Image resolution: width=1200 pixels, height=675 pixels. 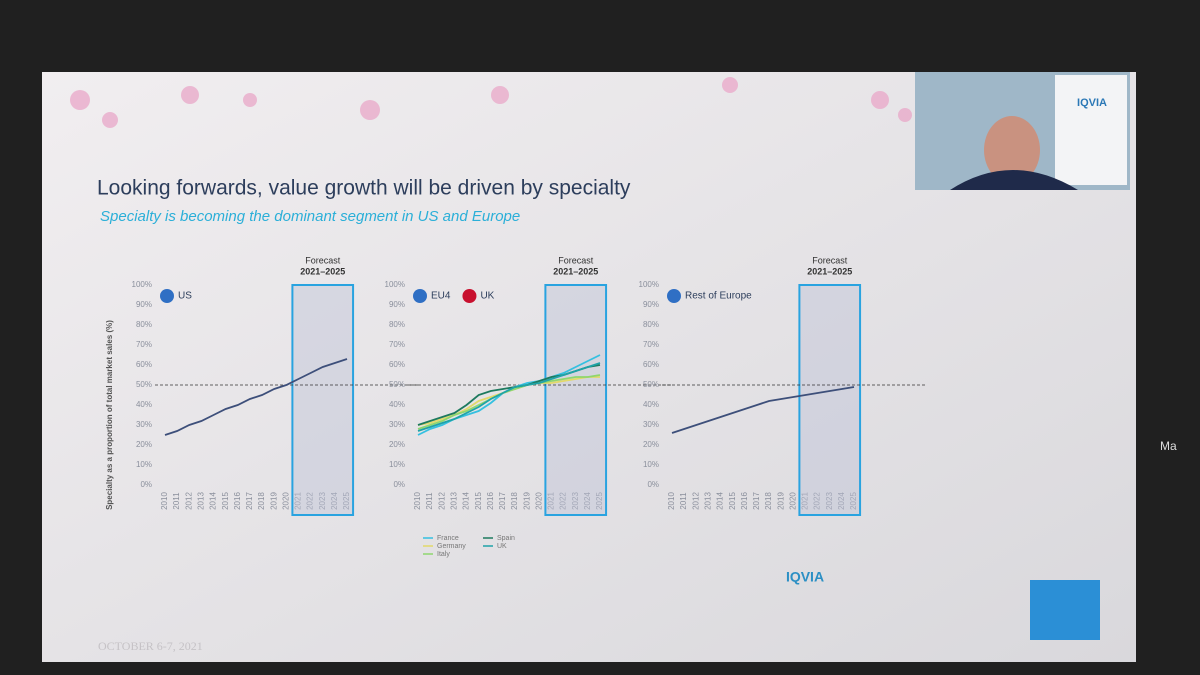 What do you see at coordinates (443, 554) in the screenshot?
I see `legend-label: Italy` at bounding box center [443, 554].